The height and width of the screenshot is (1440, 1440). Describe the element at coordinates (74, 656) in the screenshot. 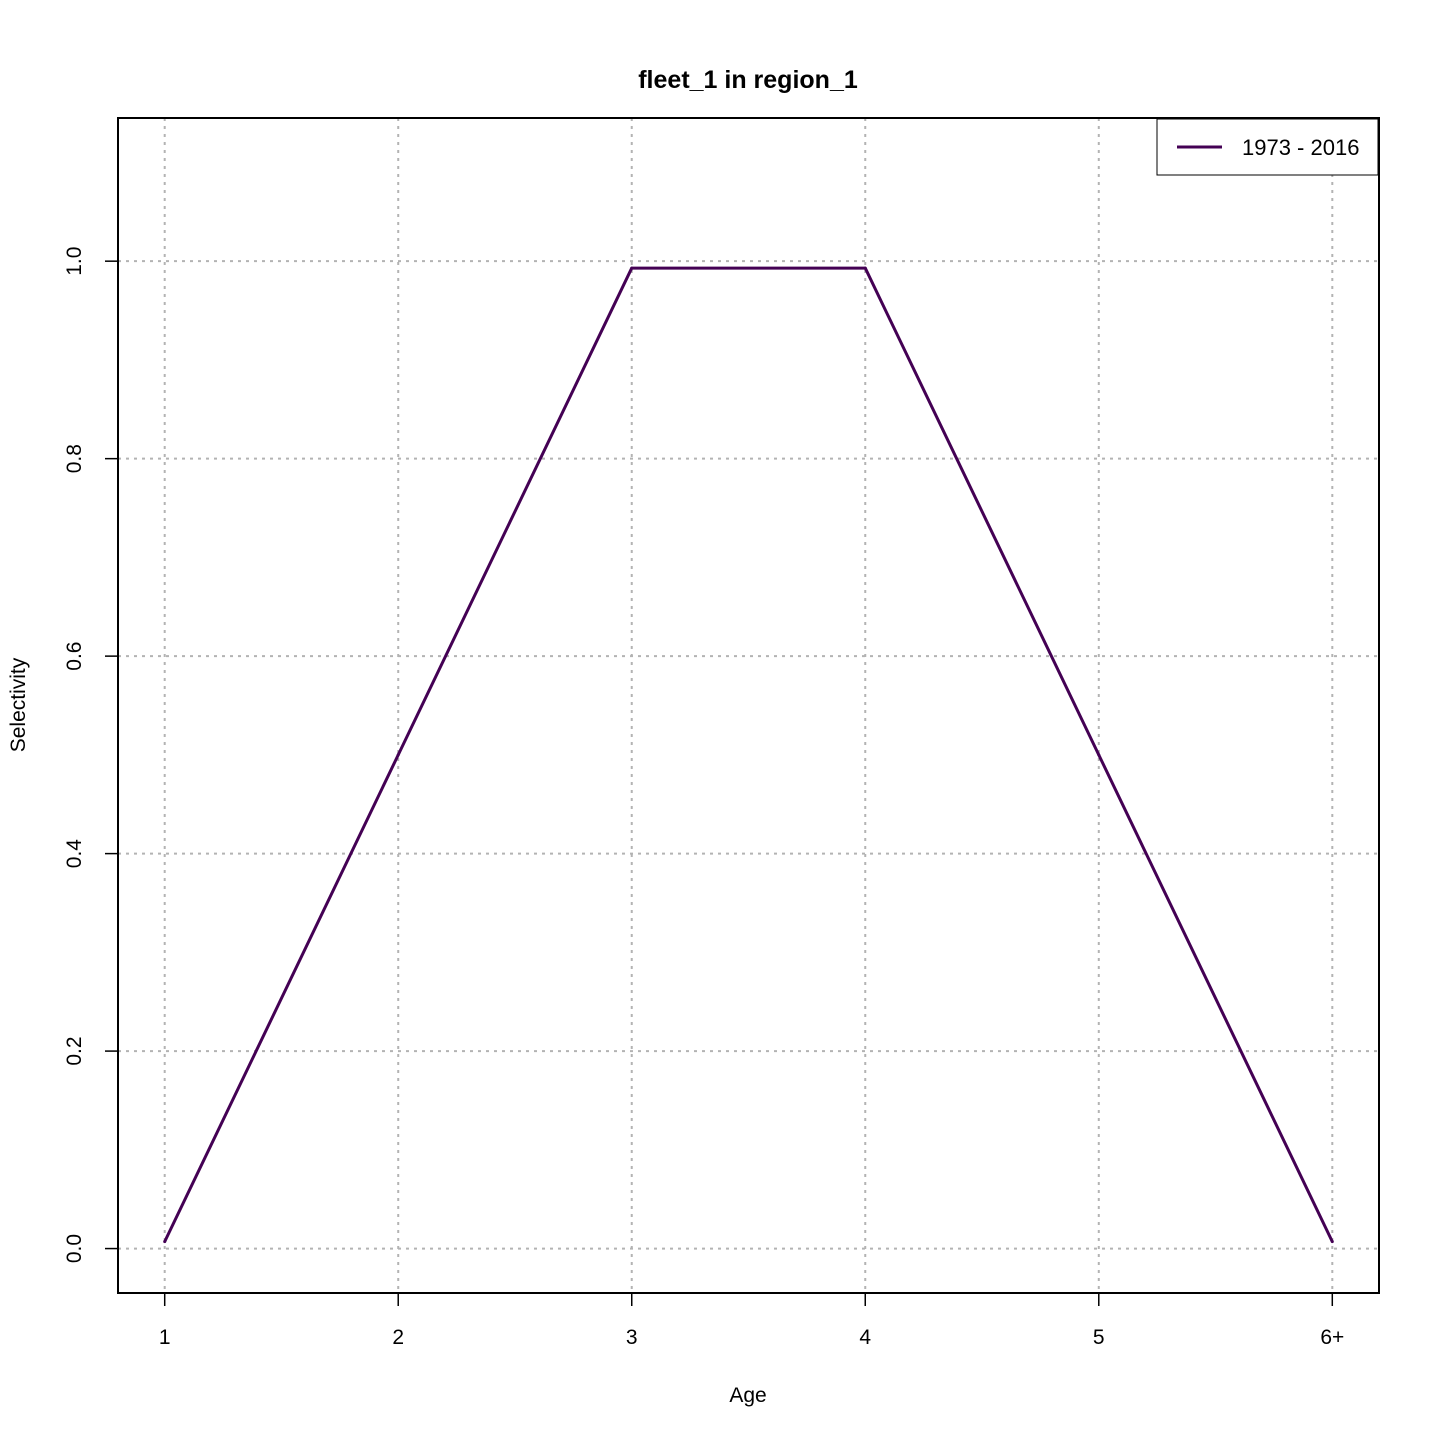

I see `y-tick-label: 0.6` at that location.